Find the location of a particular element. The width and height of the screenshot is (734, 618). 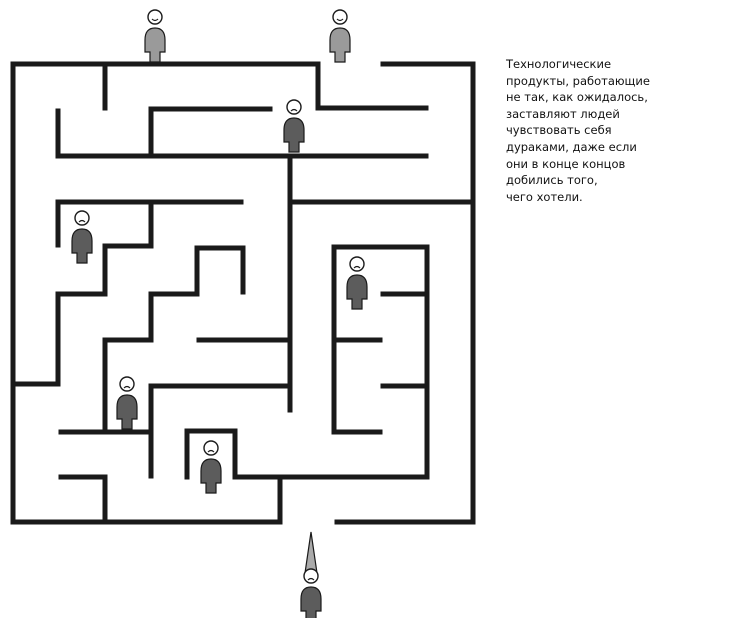

caption-line: чего хотели. is located at coordinates (544, 196).